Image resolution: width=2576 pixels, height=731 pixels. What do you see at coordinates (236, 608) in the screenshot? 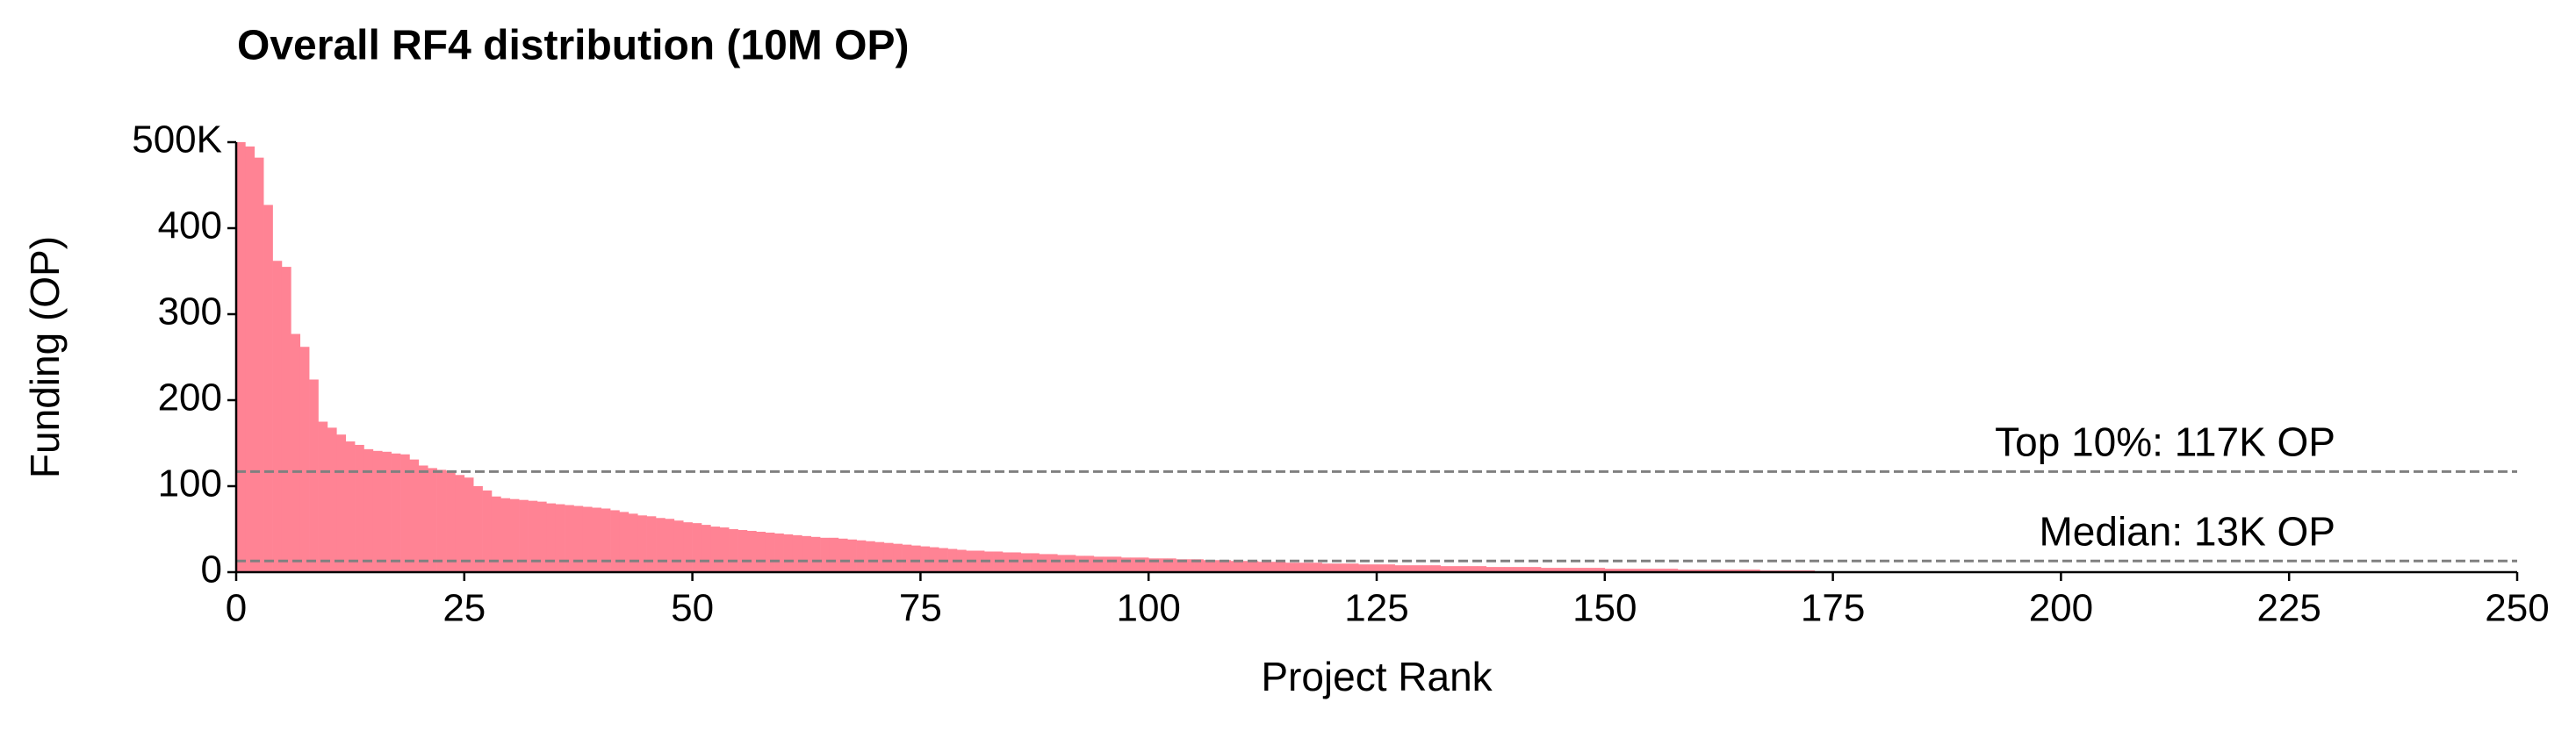
I see `x-tick-label: 0` at bounding box center [236, 608].